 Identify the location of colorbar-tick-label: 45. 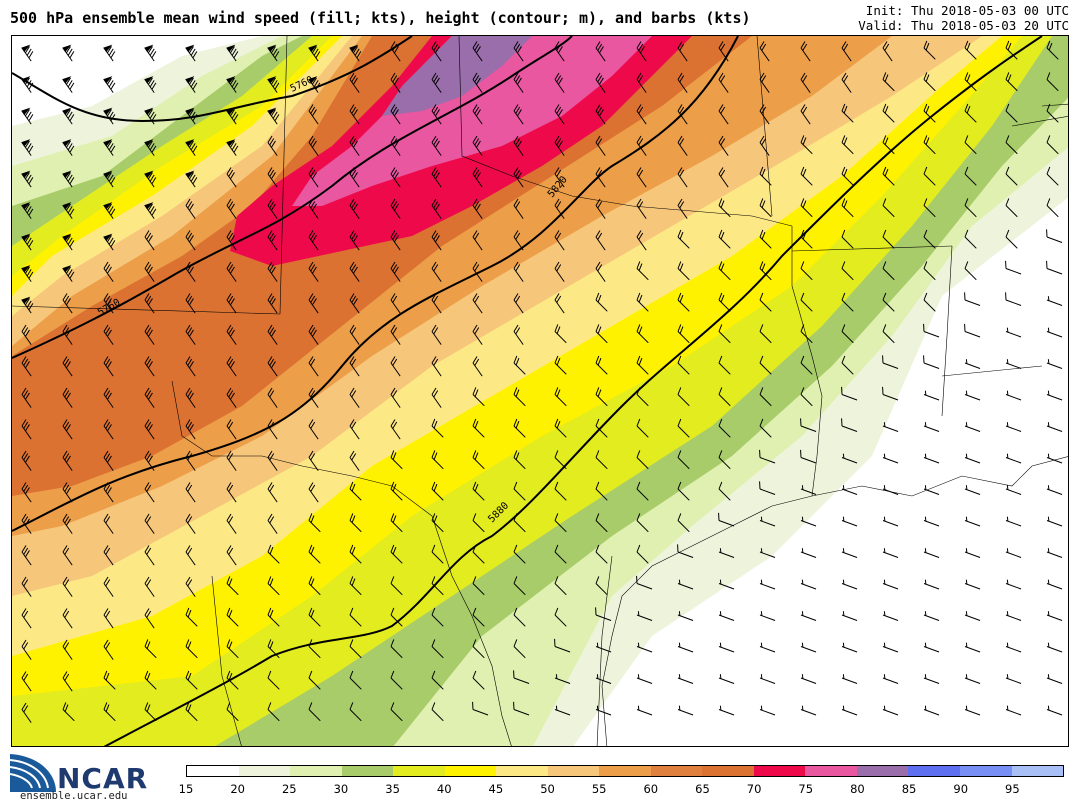
(496, 789).